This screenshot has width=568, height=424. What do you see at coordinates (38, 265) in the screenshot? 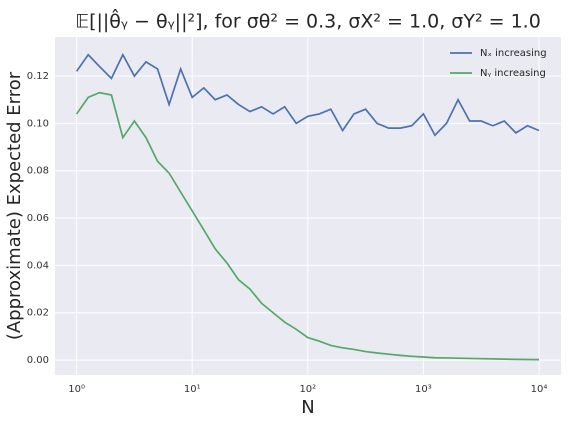
I see `y-tick-label: 0.04` at bounding box center [38, 265].